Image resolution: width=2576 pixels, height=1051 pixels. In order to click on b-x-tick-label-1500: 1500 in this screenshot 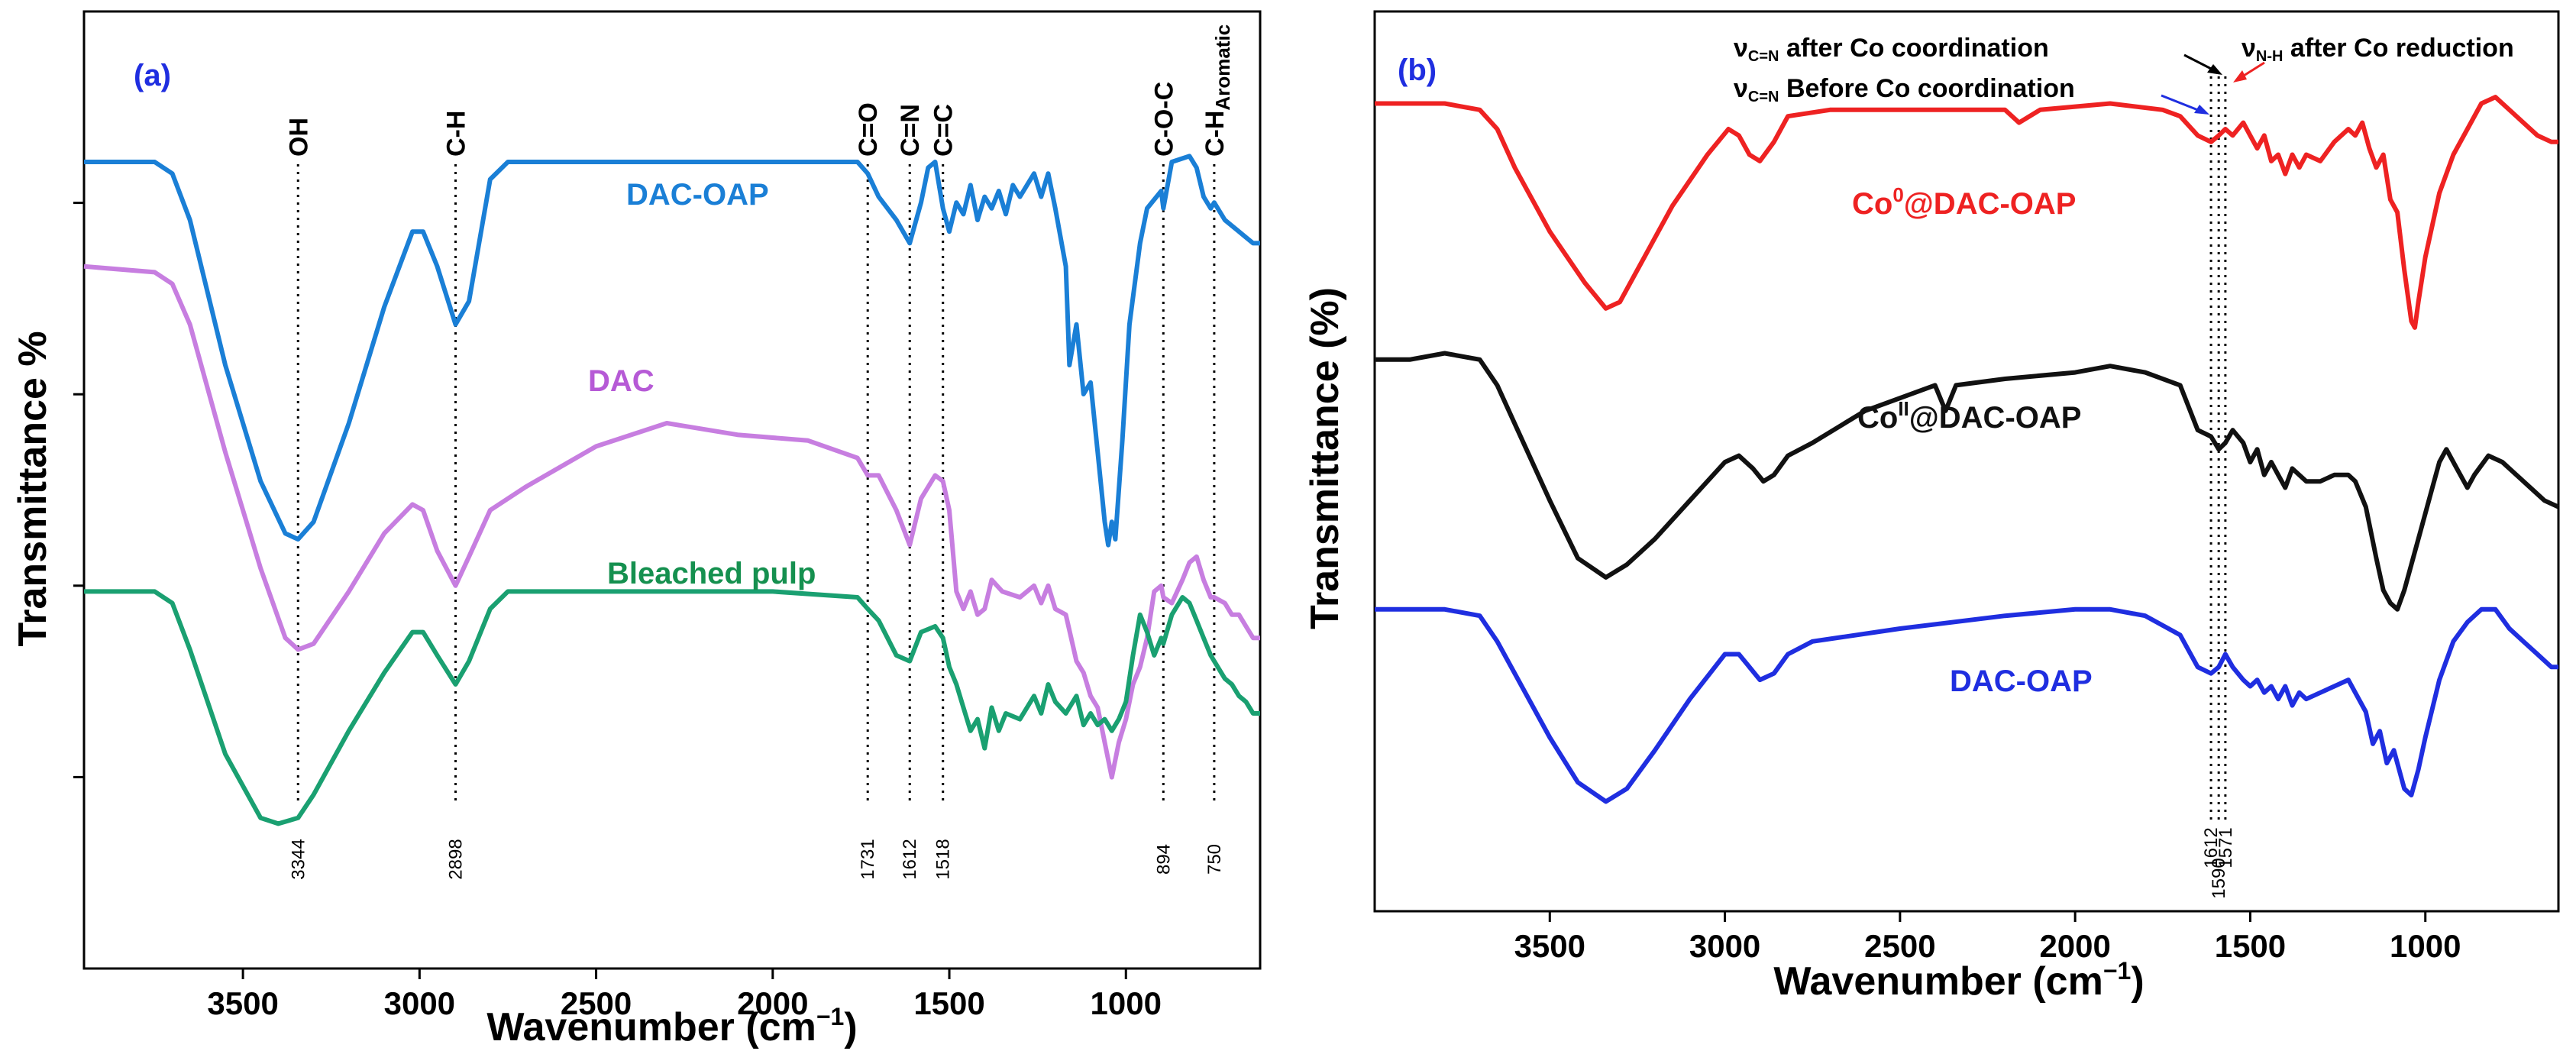, I will do `click(2250, 946)`.